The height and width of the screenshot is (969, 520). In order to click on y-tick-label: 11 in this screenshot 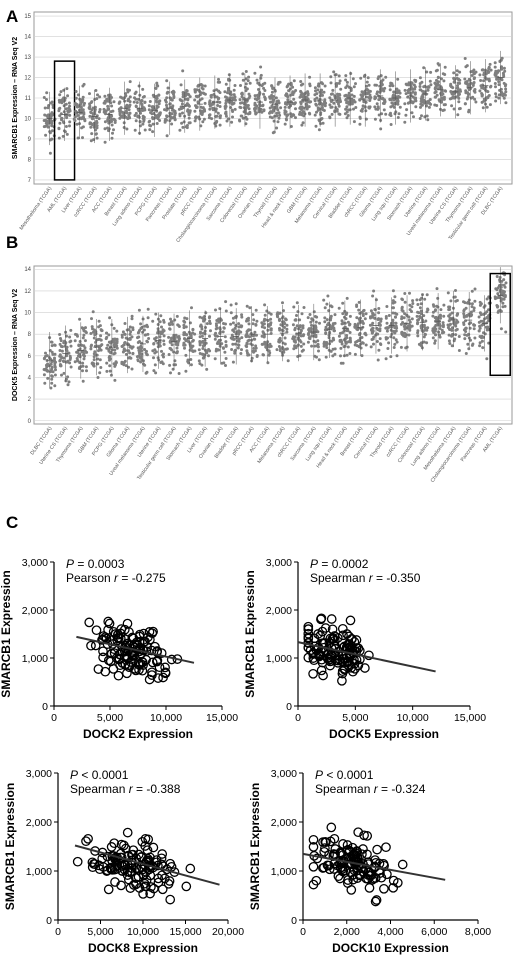, I will do `click(28, 99)`.